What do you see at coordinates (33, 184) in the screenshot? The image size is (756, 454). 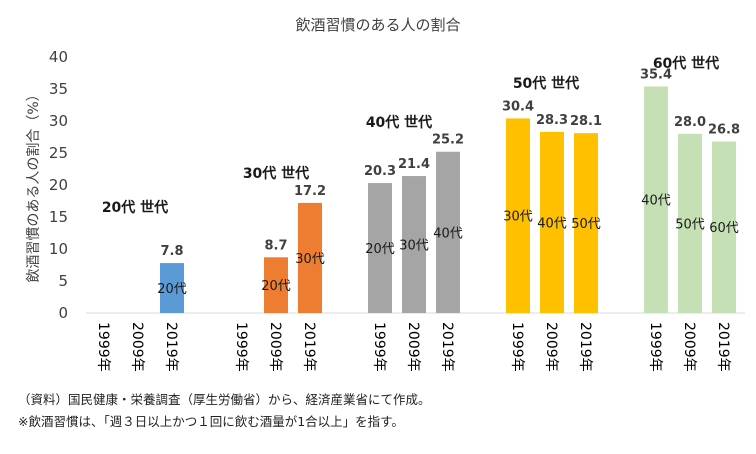 I see `y-axis-label: 飲酒習慣のある人の割合（%）` at bounding box center [33, 184].